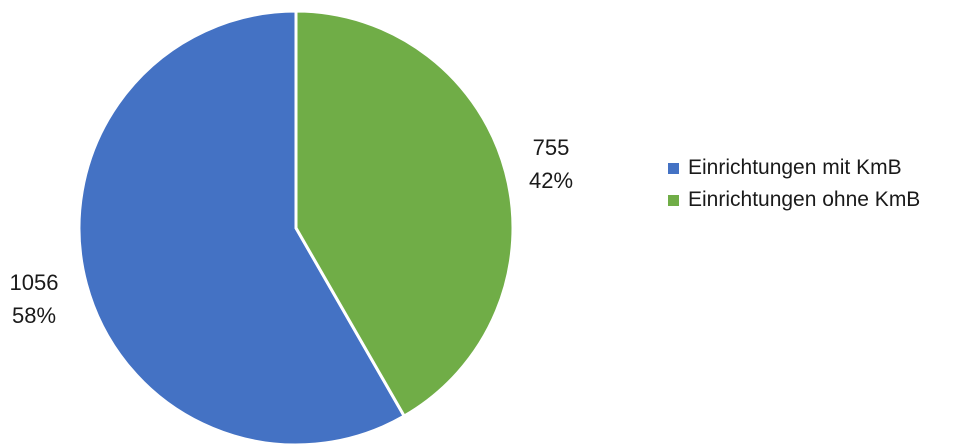  I want to click on data-label-value-without-kmb: 755, so click(551, 147).